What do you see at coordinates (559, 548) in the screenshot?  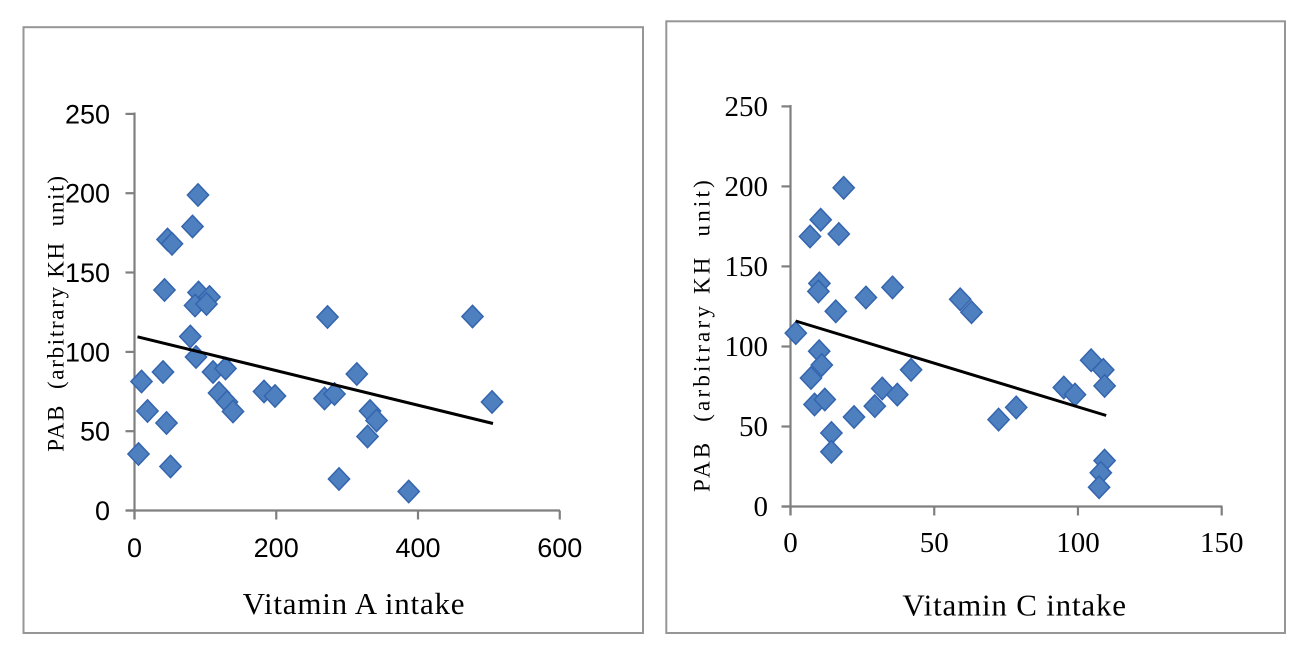 I see `svg-text: 600` at bounding box center [559, 548].